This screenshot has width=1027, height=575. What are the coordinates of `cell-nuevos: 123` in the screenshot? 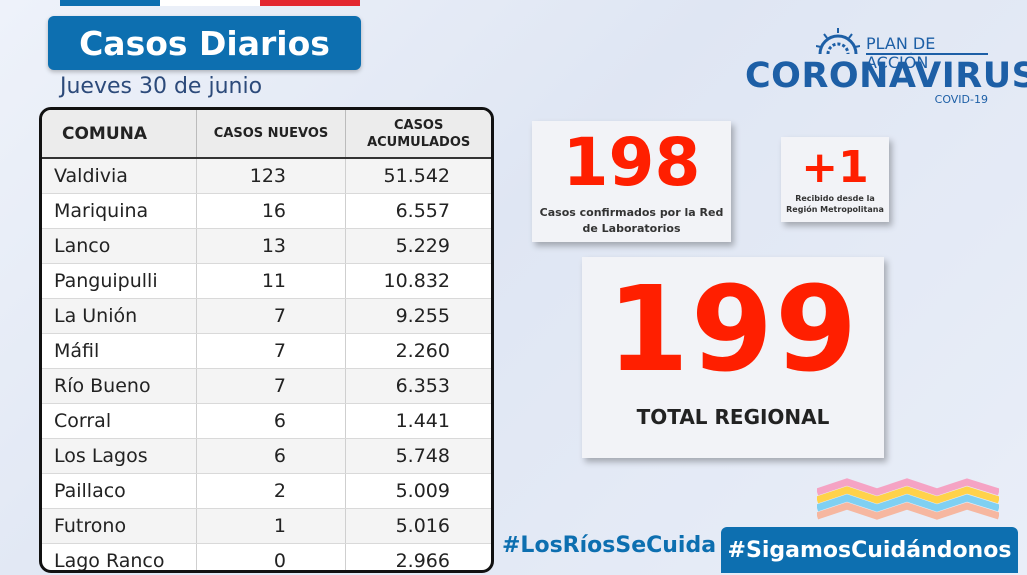 It's located at (271, 176).